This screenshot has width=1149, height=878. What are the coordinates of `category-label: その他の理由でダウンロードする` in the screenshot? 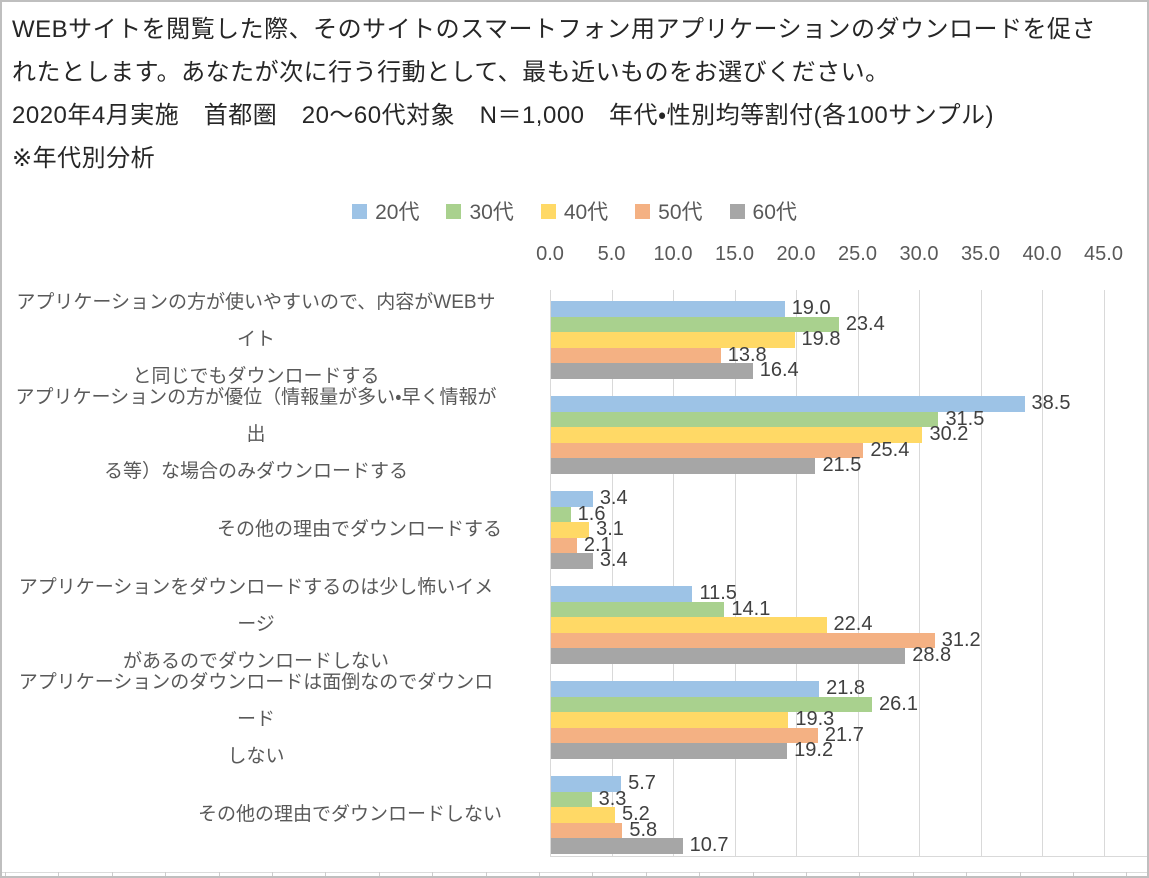 It's located at (359, 529).